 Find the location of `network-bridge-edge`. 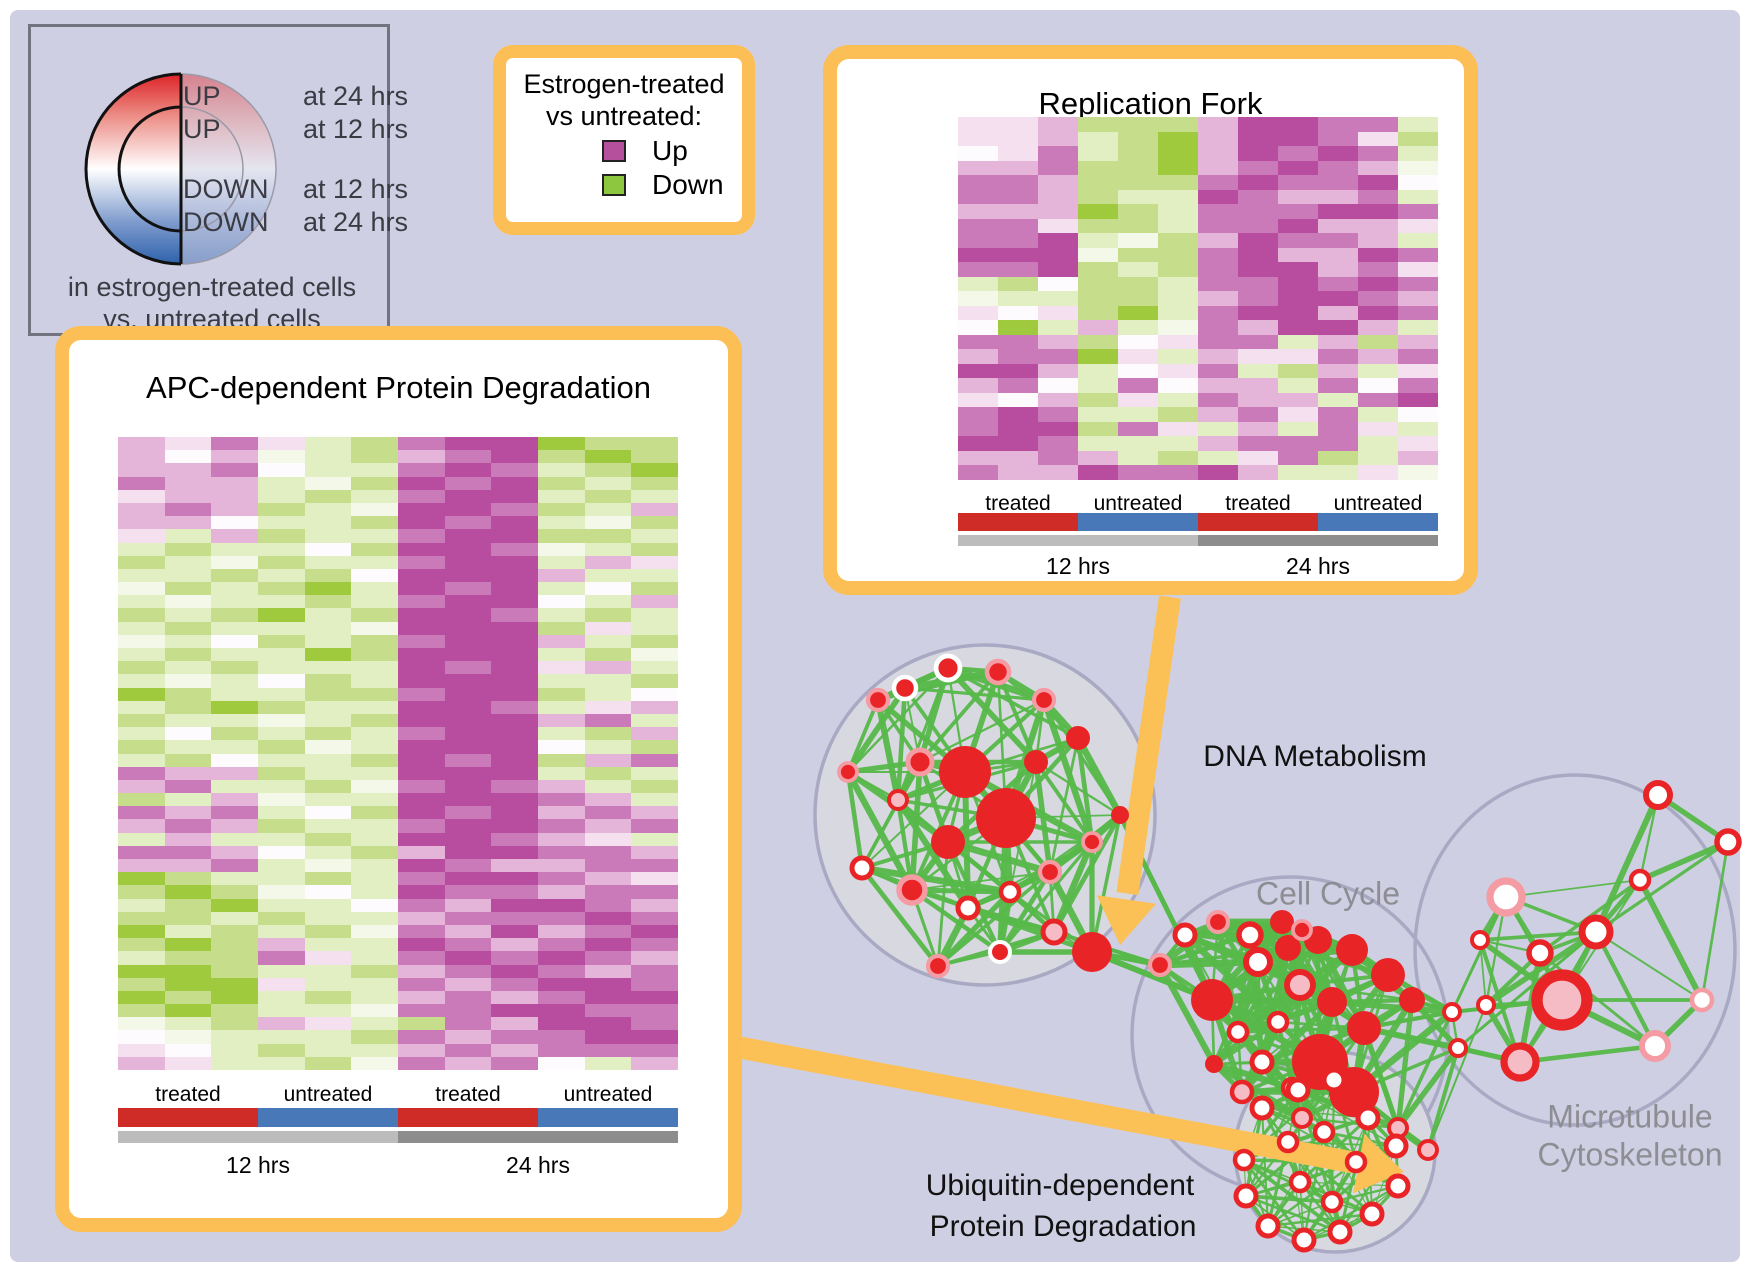

network-bridge-edge is located at coordinates (1479, 954).